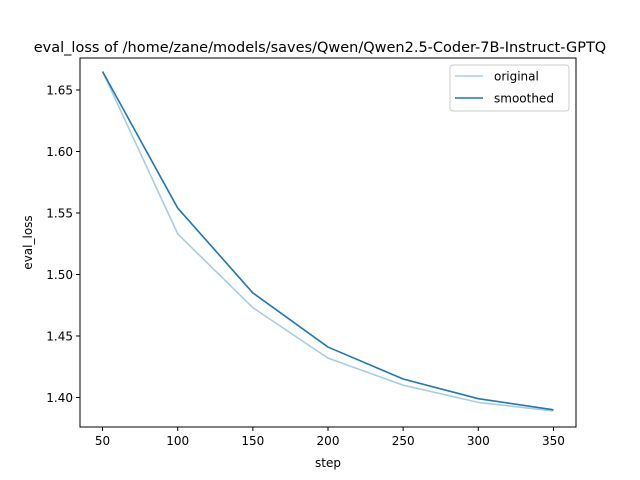 The height and width of the screenshot is (480, 640). I want to click on y-axis-ticks: 1.40 1.45 1.50 1.55 1.60 1.65, so click(63, 244).